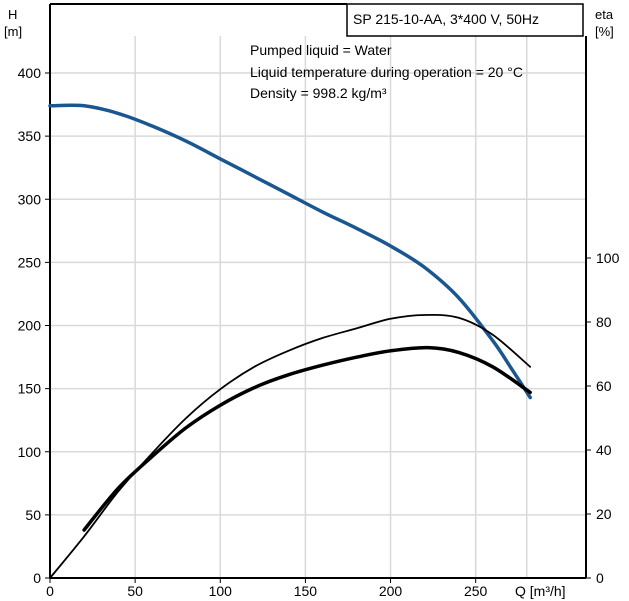 The width and height of the screenshot is (629, 601). I want to click on y-right-tick-label: 80, so click(604, 322).